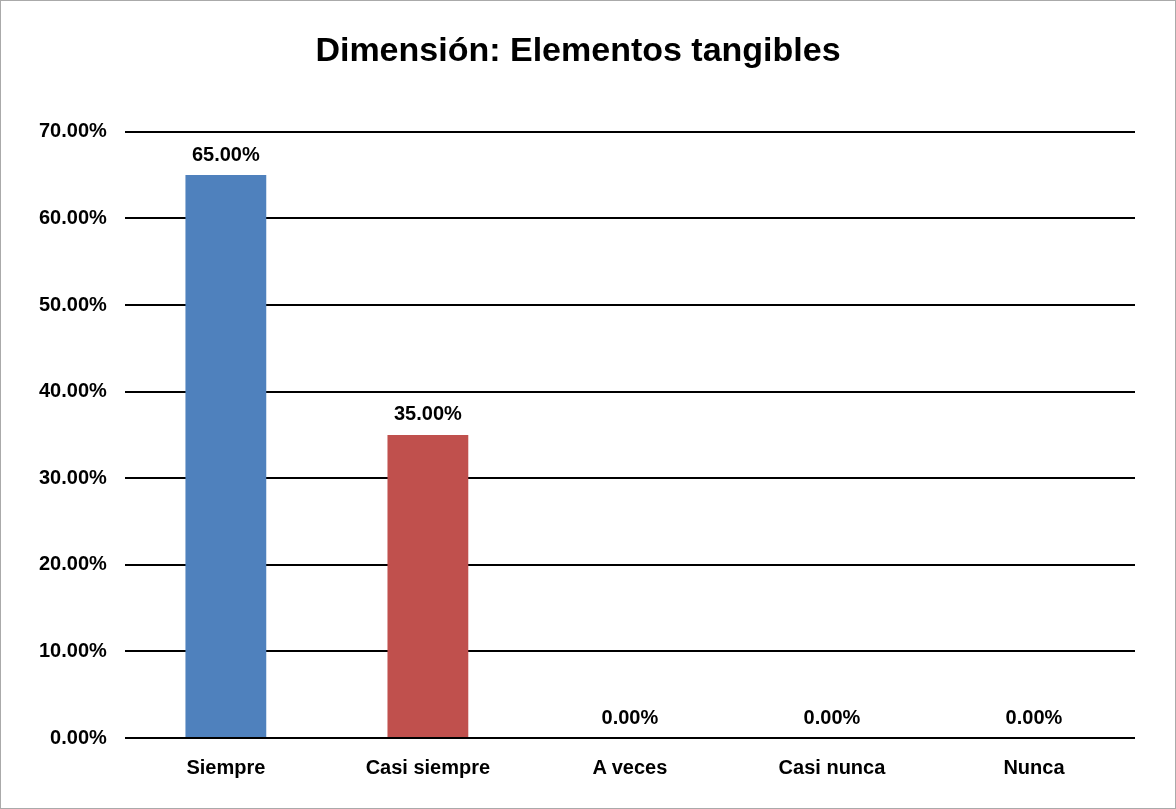  I want to click on y-tick-label: 40.00%, so click(73, 390).